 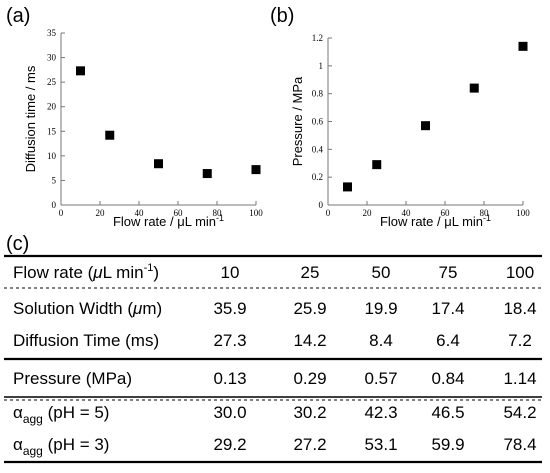 I want to click on row-label-rest: (pH = 3), so click(x=76, y=444).